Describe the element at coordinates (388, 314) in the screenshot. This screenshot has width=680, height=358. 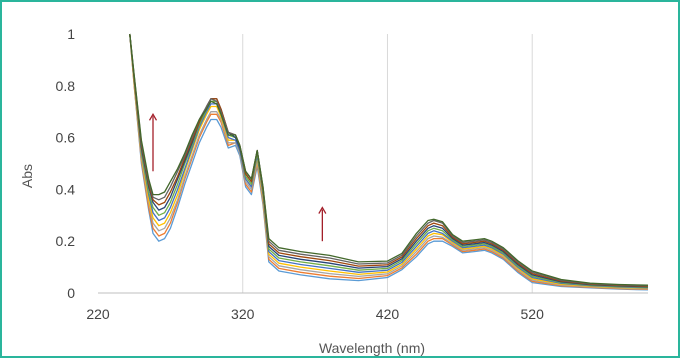
I see `x-tick-label: 420` at that location.